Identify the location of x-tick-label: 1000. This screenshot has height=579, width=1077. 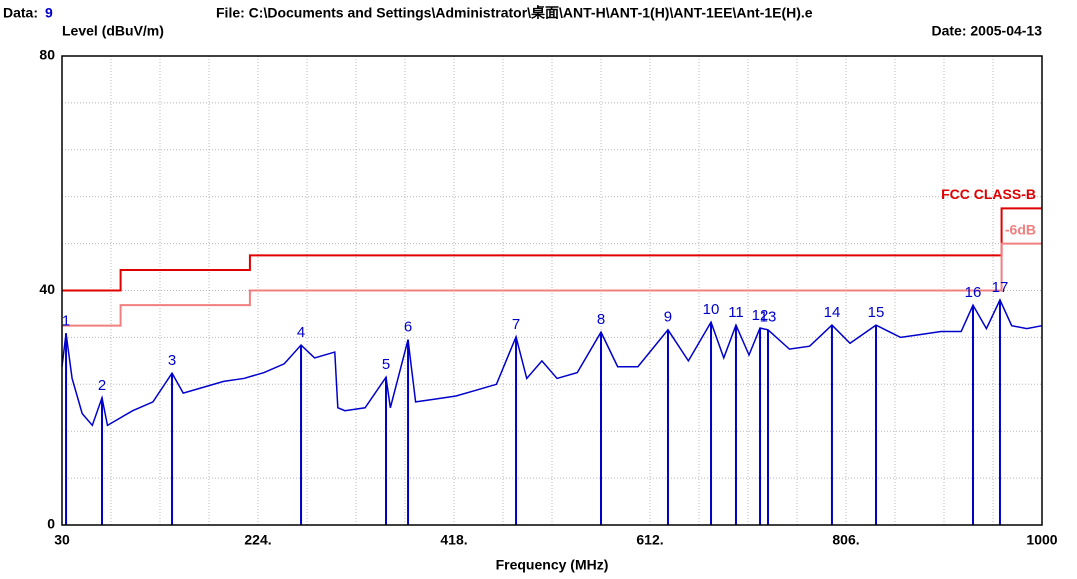
(1041, 540).